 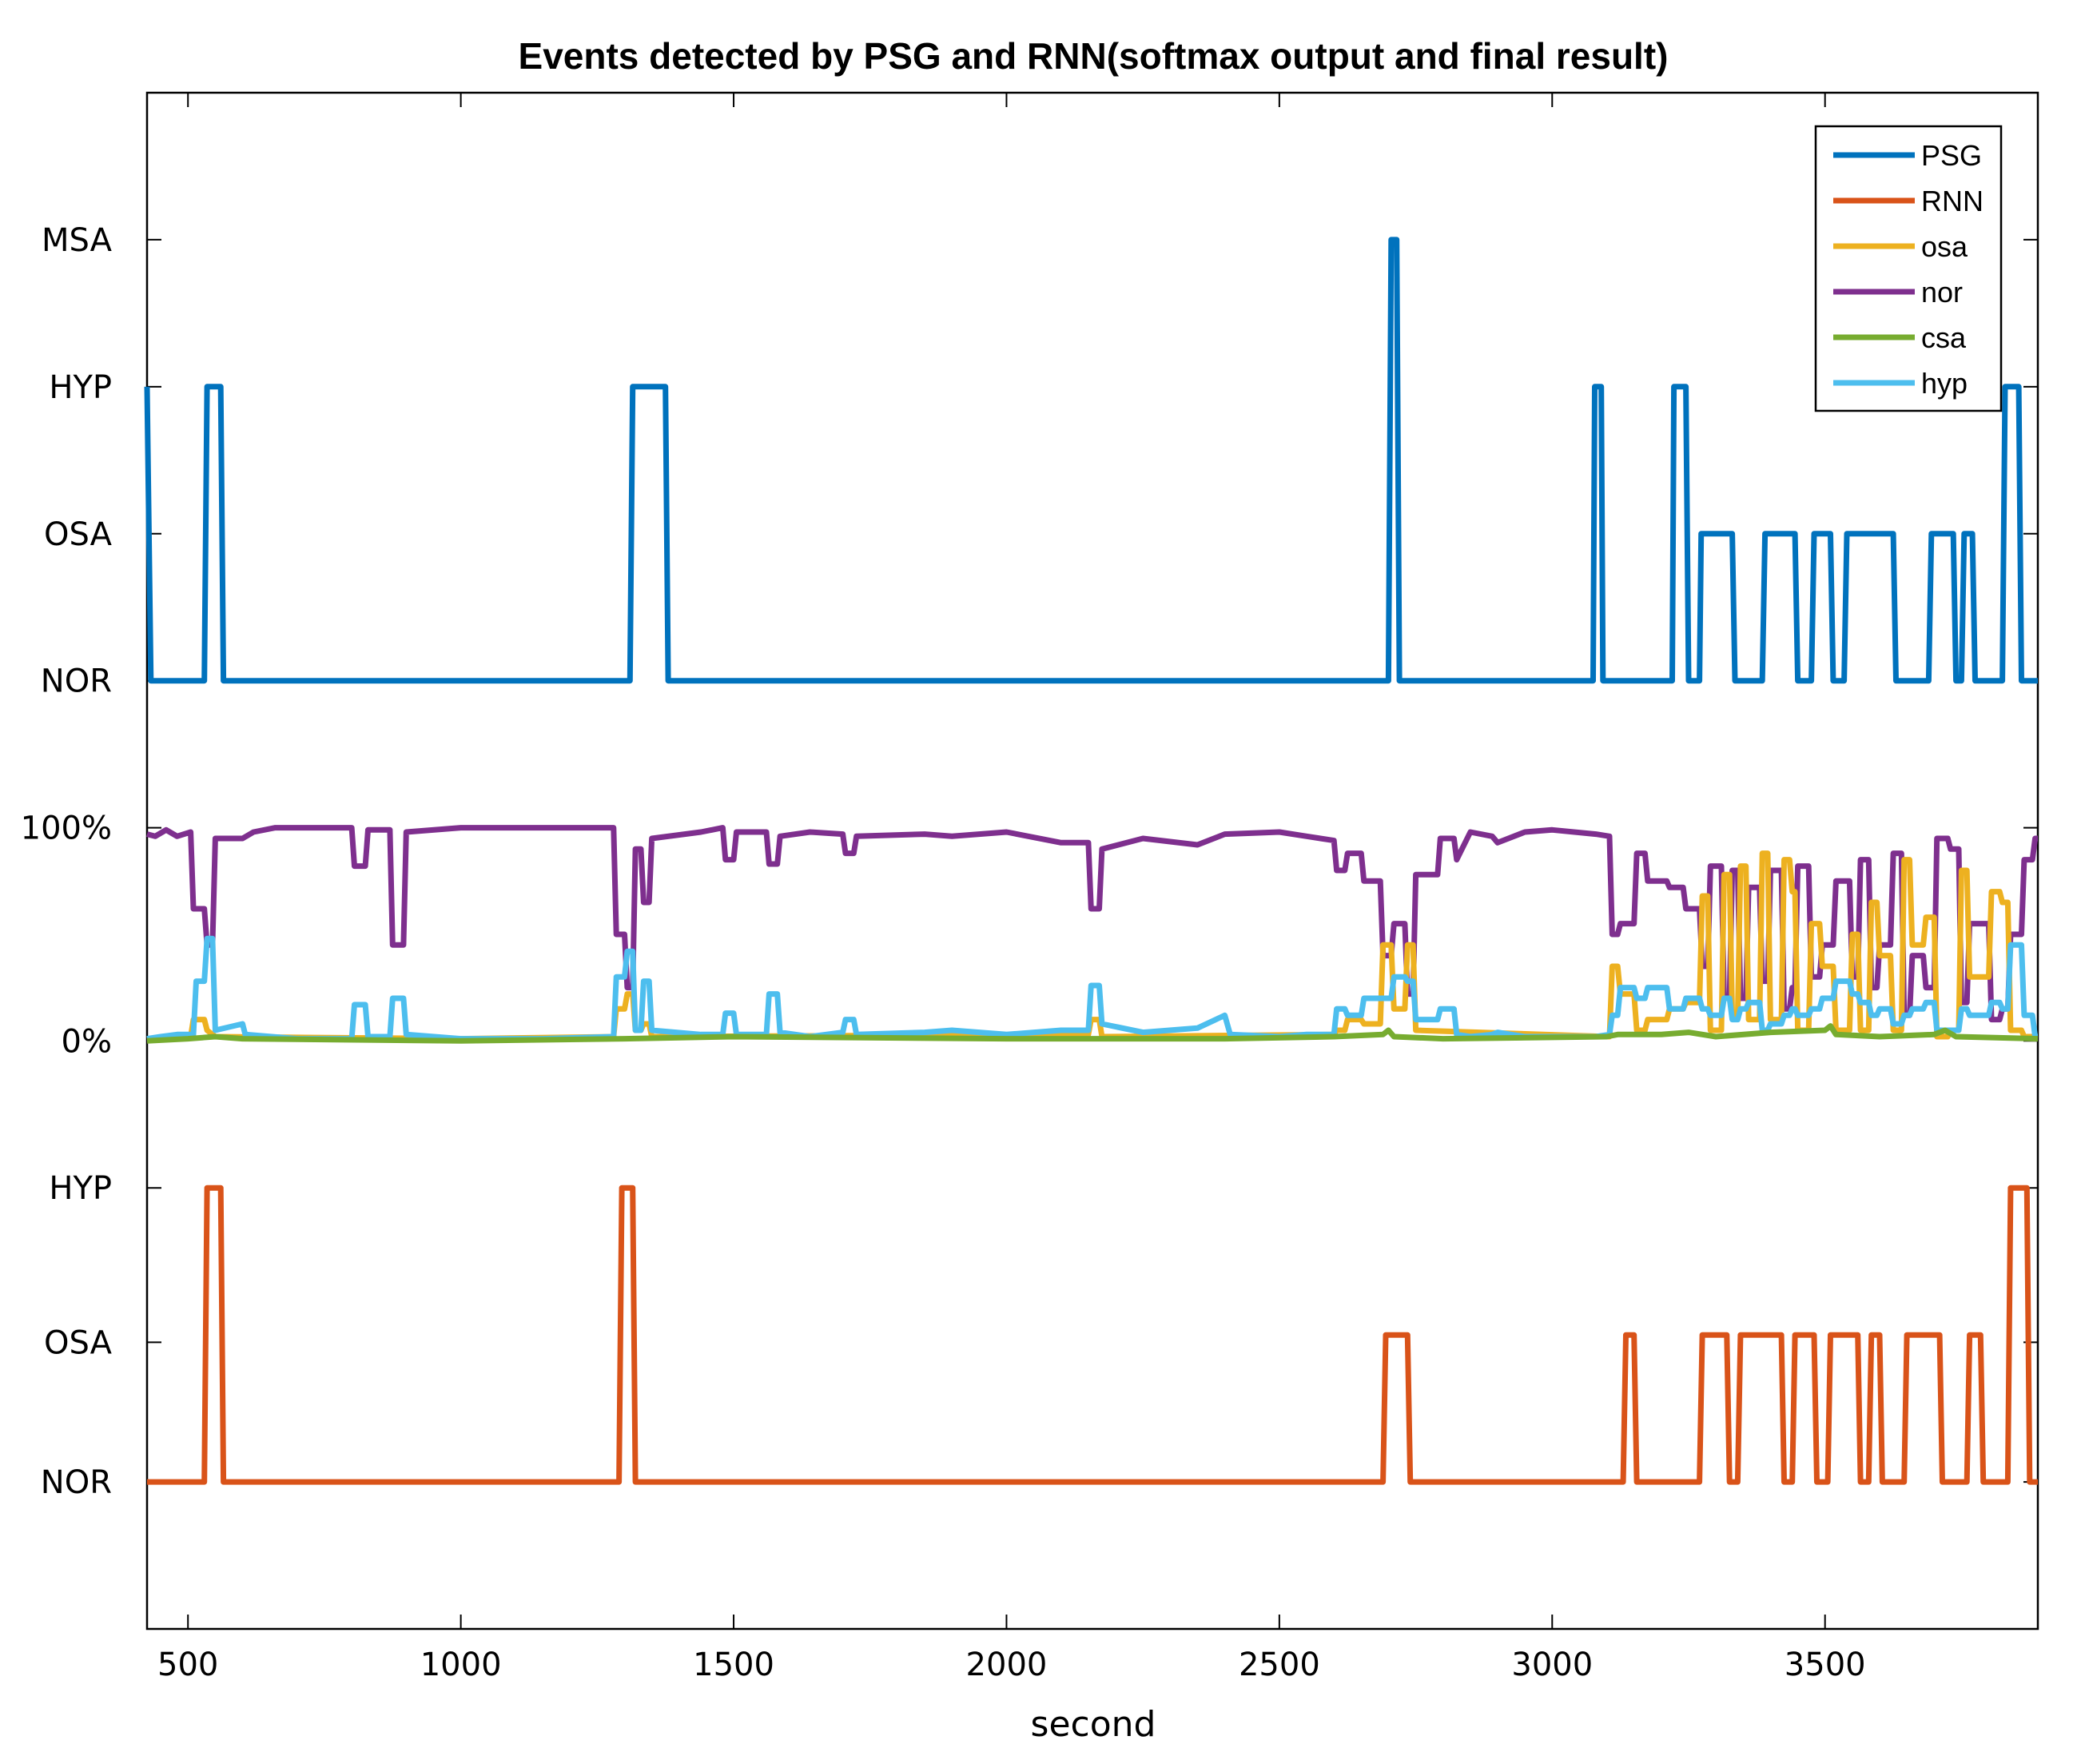 What do you see at coordinates (1007, 1665) in the screenshot?
I see `x-tick-label: 2000` at bounding box center [1007, 1665].